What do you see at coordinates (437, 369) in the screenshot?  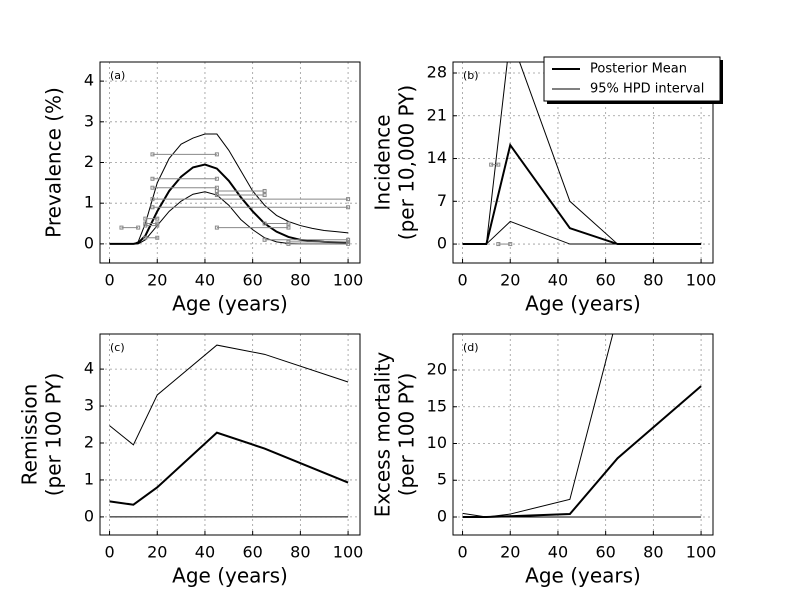 I see `y-tick-label: 20` at bounding box center [437, 369].